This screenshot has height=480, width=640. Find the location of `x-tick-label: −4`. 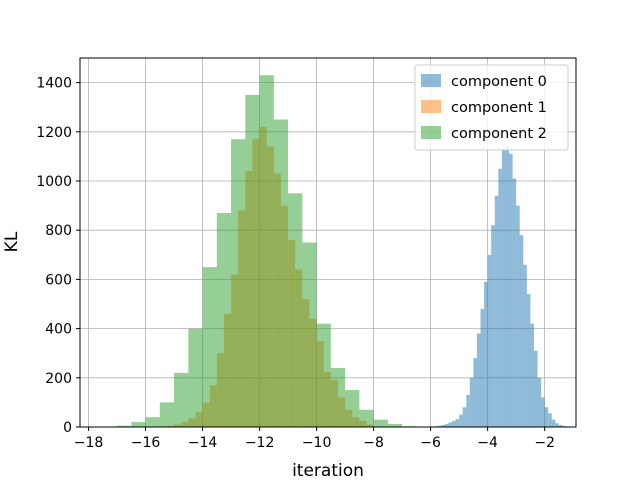

x-tick-label: −4 is located at coordinates (487, 443).